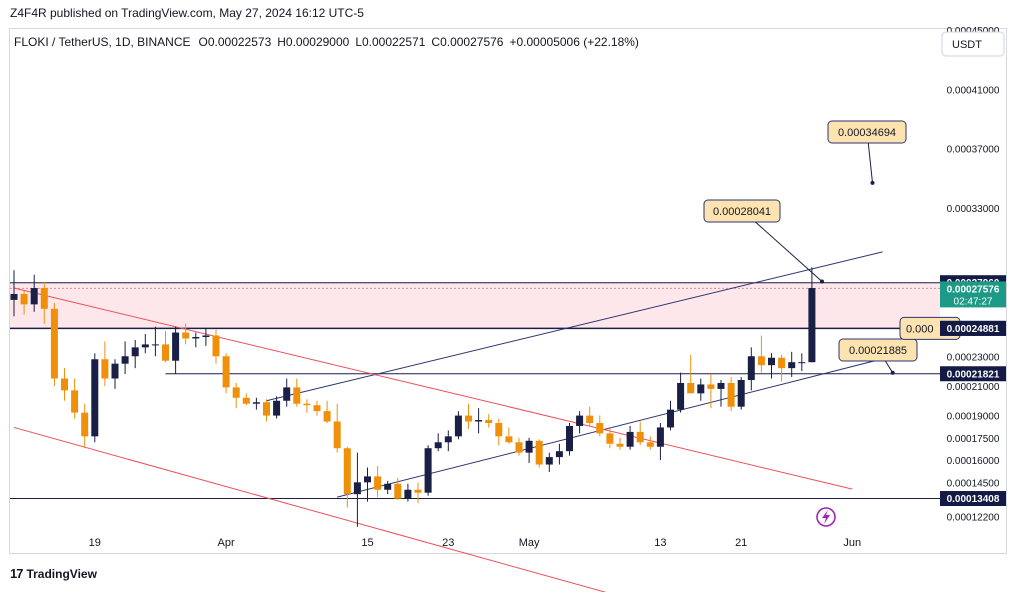 This screenshot has height=592, width=1020. Describe the element at coordinates (867, 132) in the screenshot. I see `callout-target-box` at that location.